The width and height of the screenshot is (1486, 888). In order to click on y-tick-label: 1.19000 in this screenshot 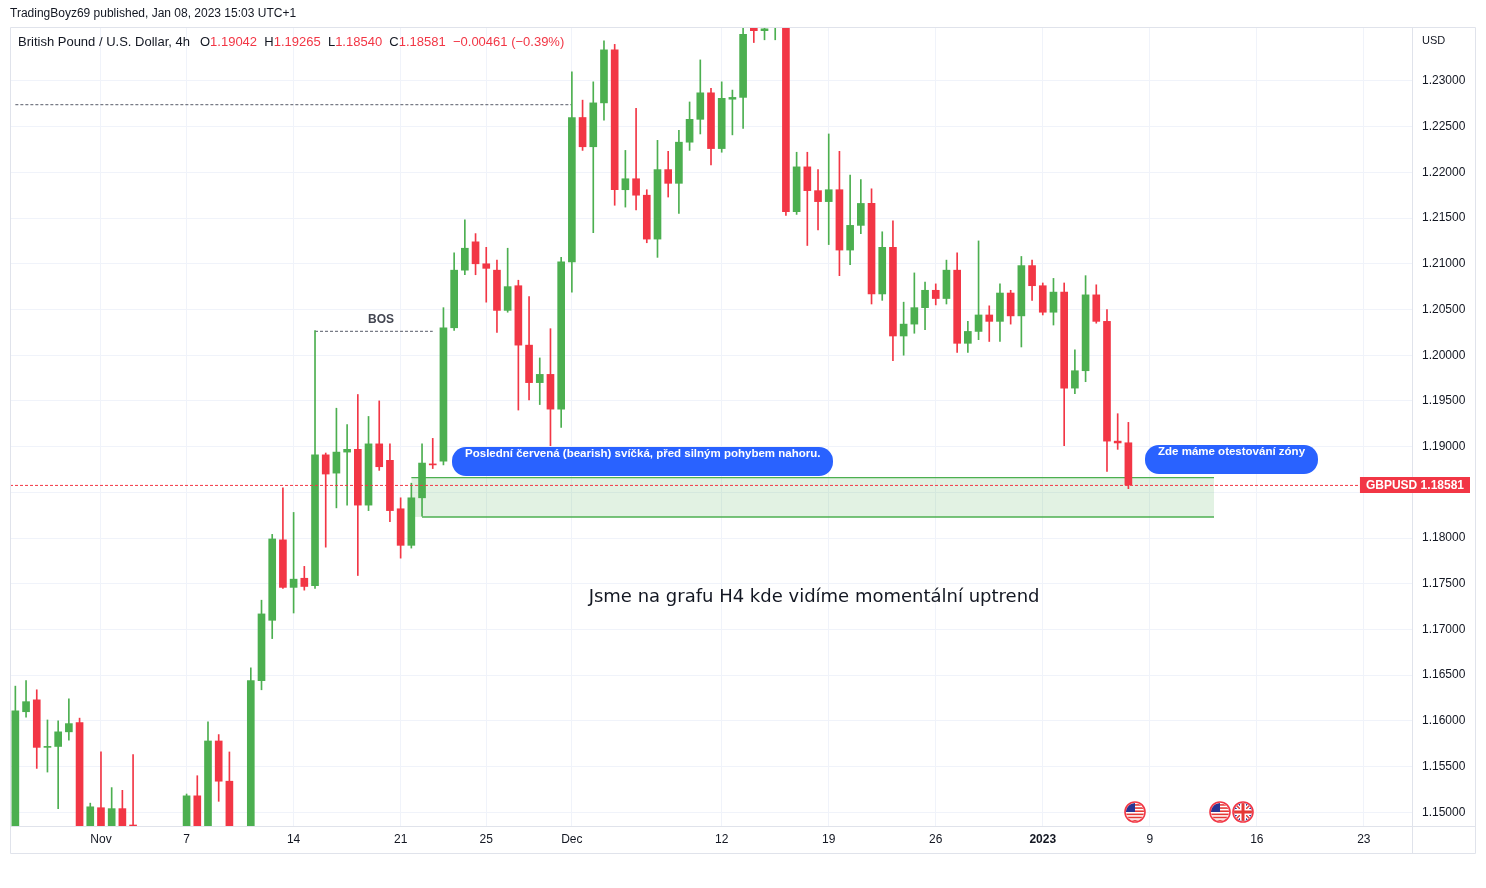, I will do `click(1444, 445)`.